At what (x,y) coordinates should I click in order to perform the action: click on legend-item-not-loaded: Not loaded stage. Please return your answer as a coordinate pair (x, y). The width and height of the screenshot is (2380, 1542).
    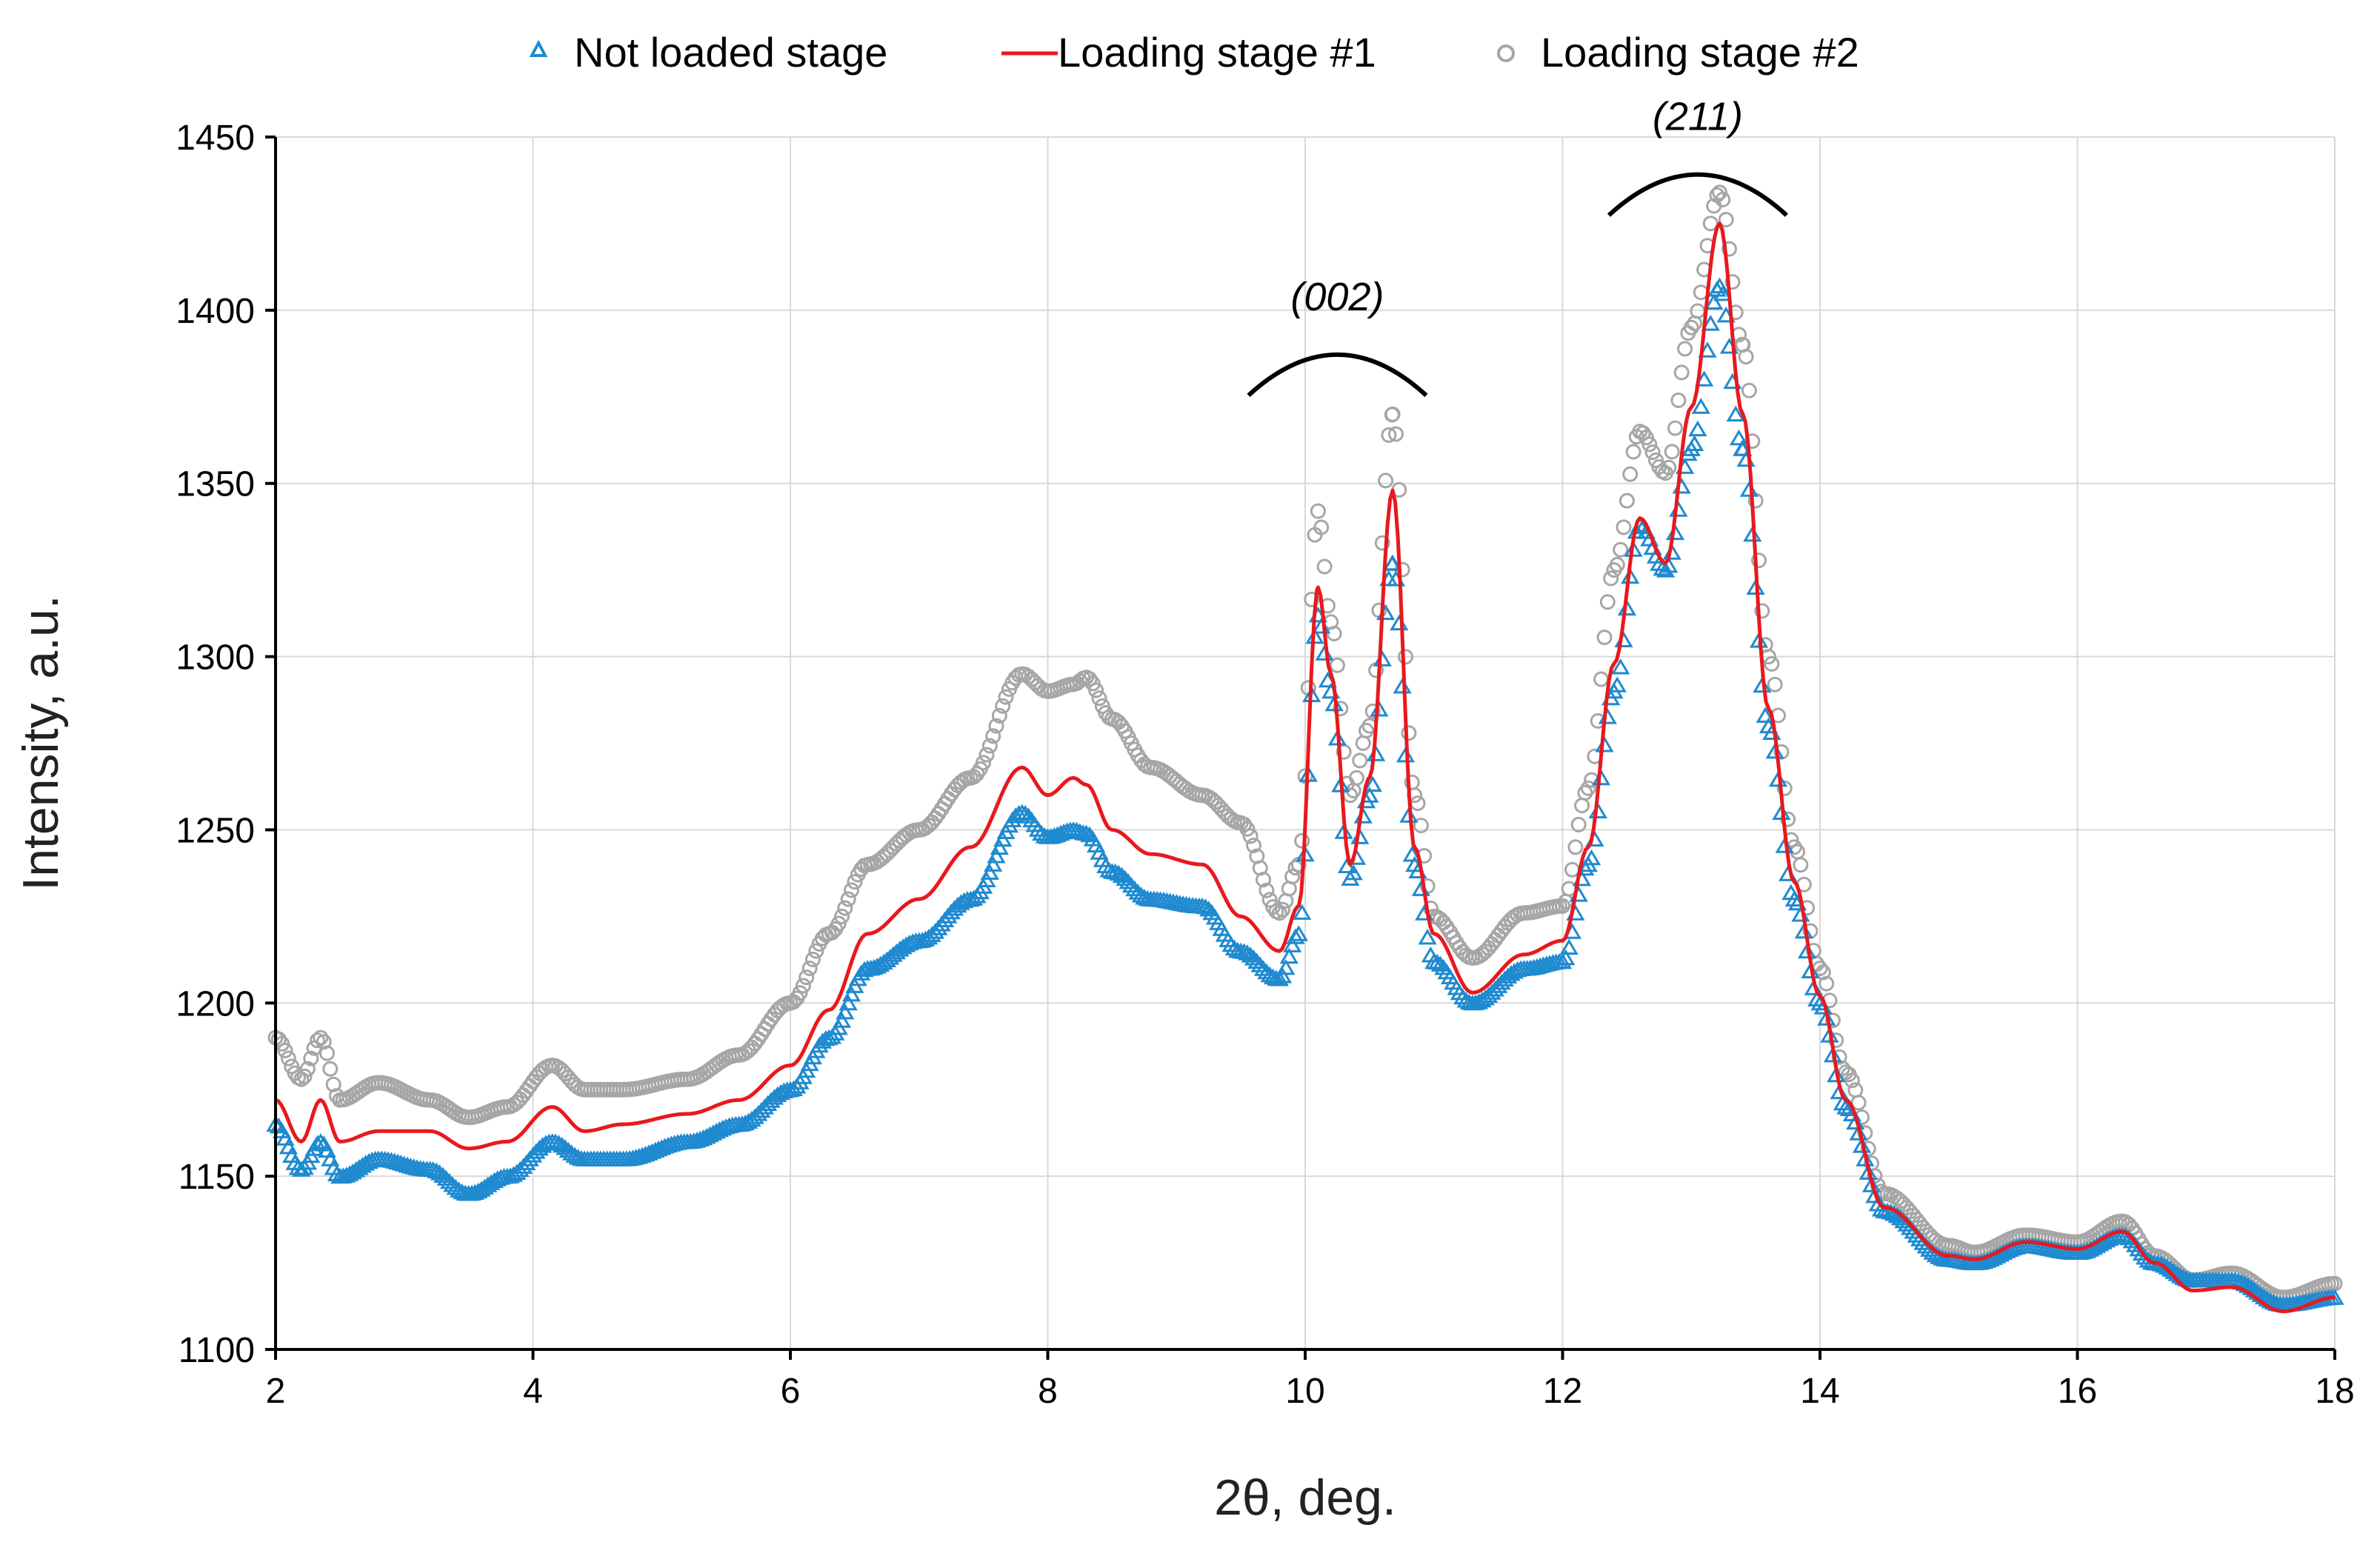
    Looking at the image, I should click on (708, 53).